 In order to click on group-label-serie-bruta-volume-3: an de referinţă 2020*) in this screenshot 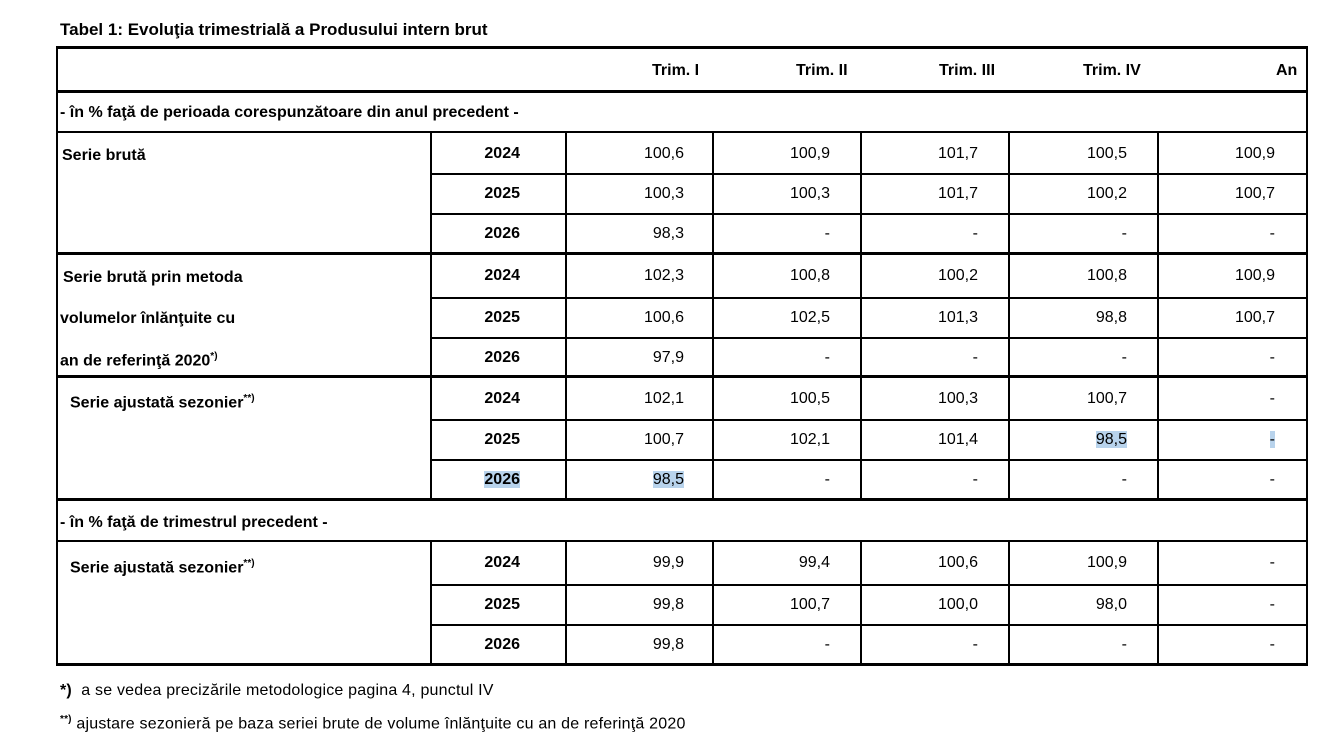, I will do `click(139, 360)`.